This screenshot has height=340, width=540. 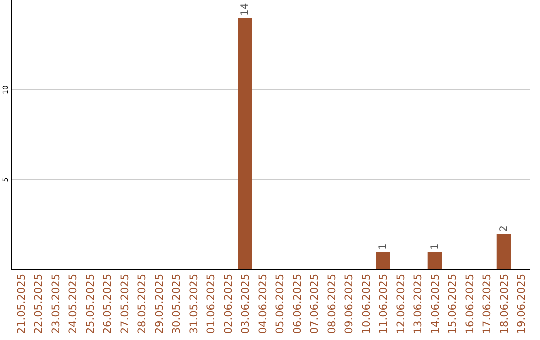 What do you see at coordinates (436, 304) in the screenshot?
I see `x-tick-label: 14.06.2025` at bounding box center [436, 304].